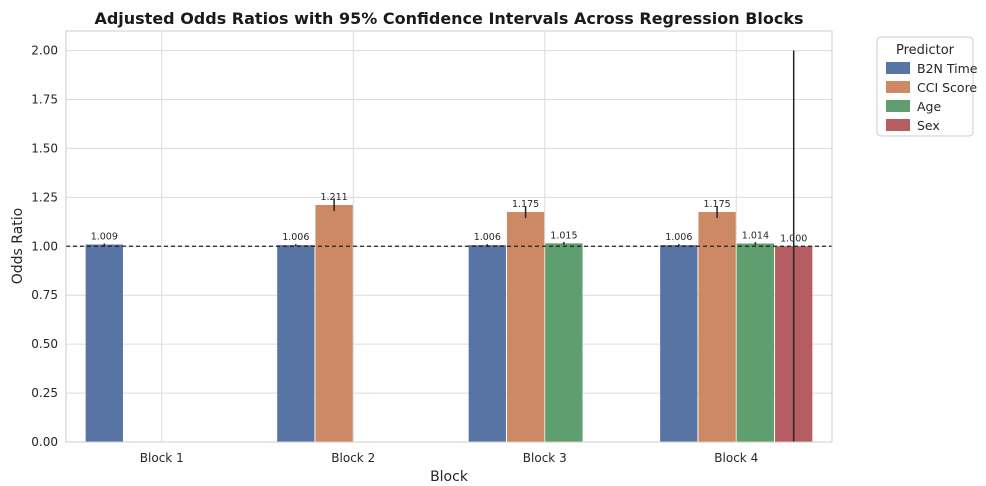  I want to click on y-tick-label: 1.75, so click(44, 100).